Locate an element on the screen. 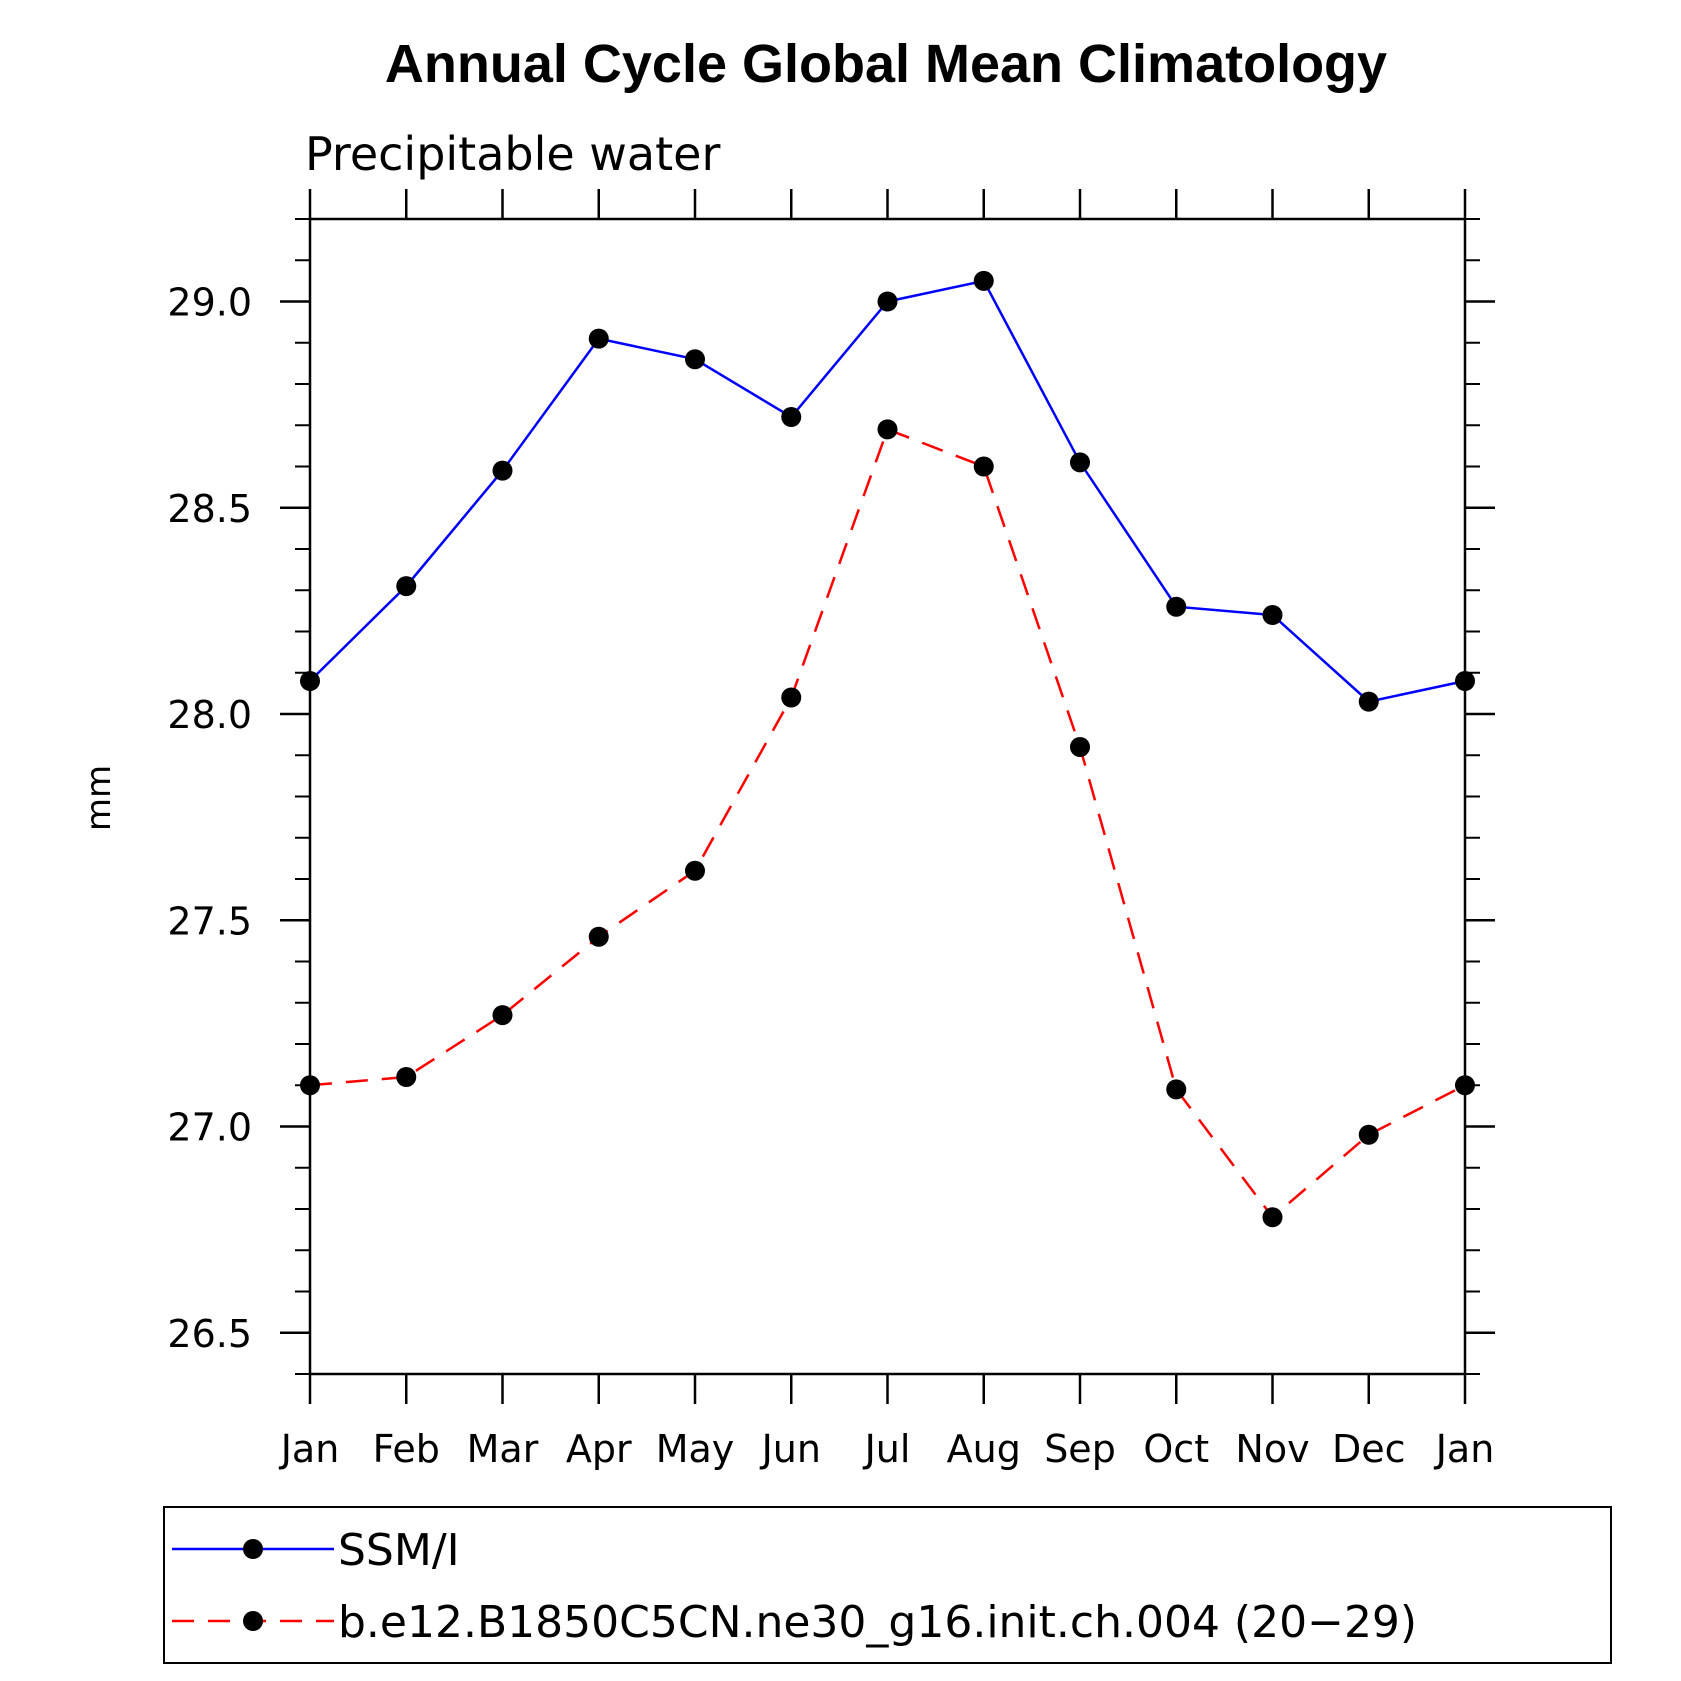 Image resolution: width=1681 pixels, height=1681 pixels. chart-subtitle: Precipitable water is located at coordinates (512, 154).